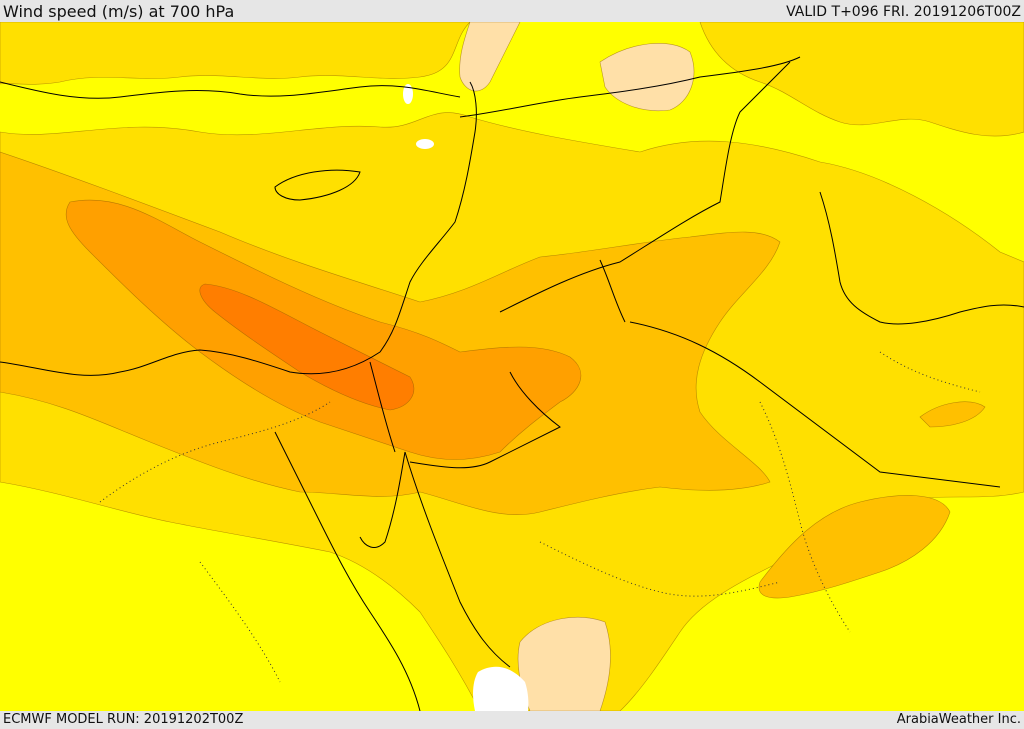  Describe the element at coordinates (123, 719) in the screenshot. I see `model-run: ECMWF MODEL RUN: 20191202T00Z` at that location.